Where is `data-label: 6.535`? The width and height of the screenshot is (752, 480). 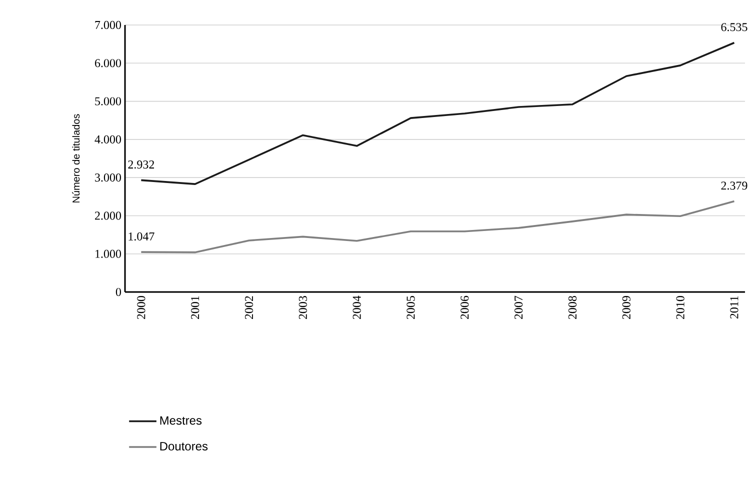
data-label: 6.535 is located at coordinates (734, 27).